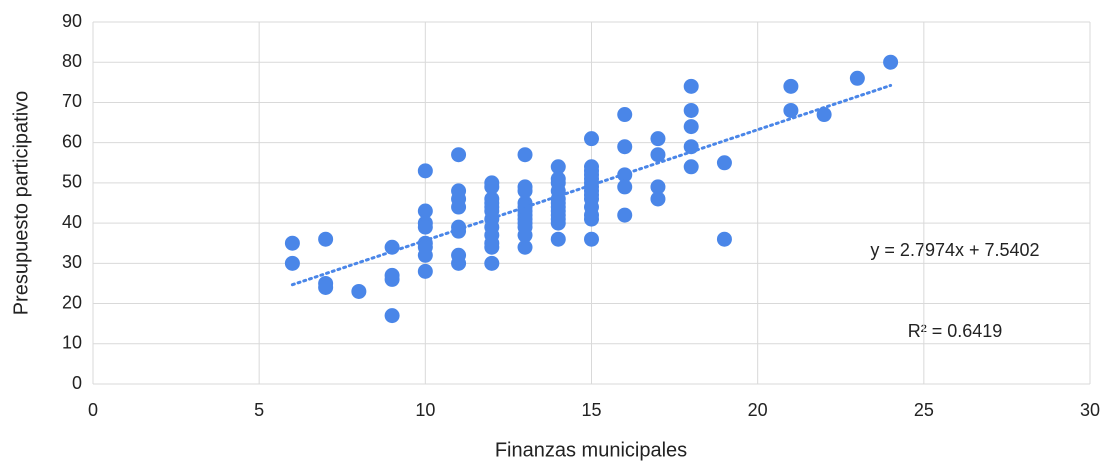  I want to click on x-axis-title: Finanzas municipales, so click(591, 450).